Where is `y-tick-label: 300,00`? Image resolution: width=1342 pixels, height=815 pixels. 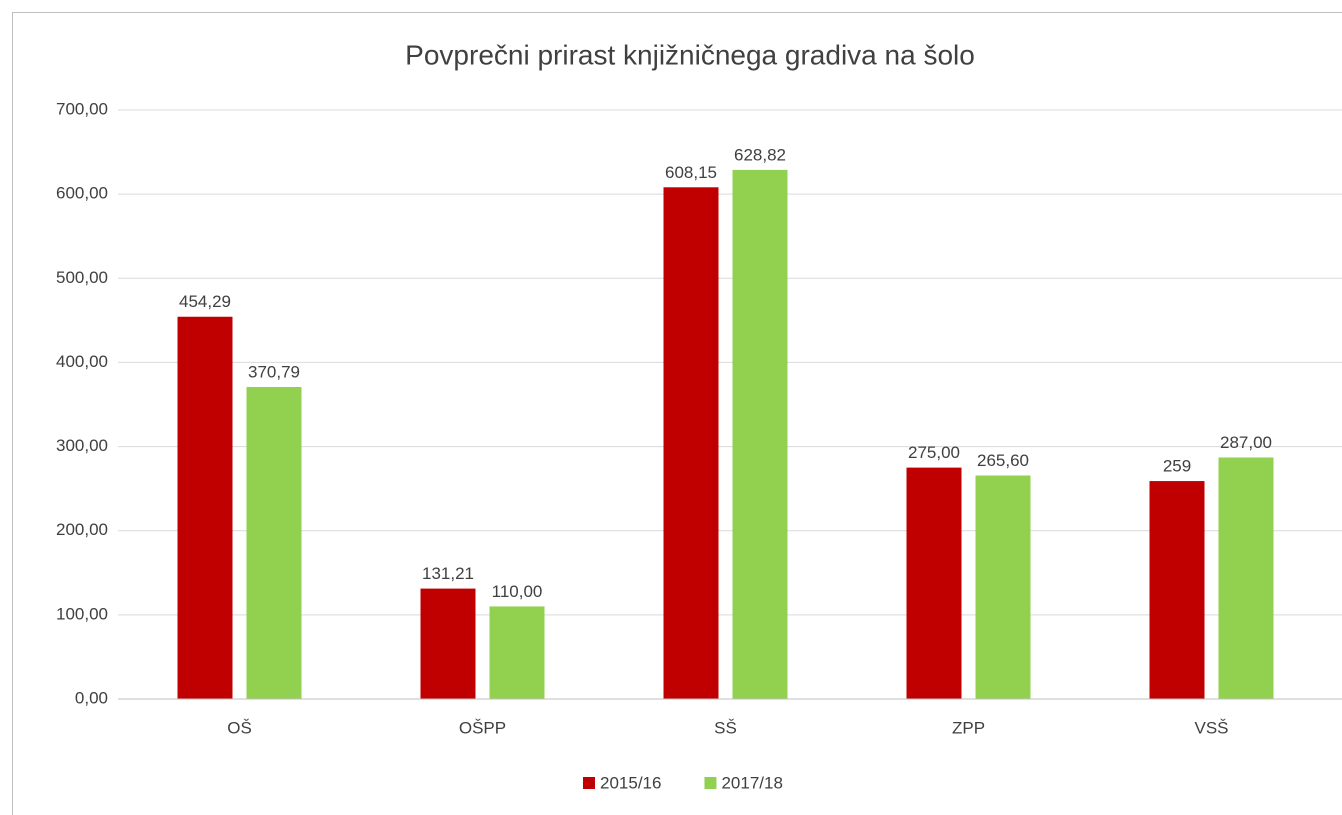
y-tick-label: 300,00 is located at coordinates (82, 445).